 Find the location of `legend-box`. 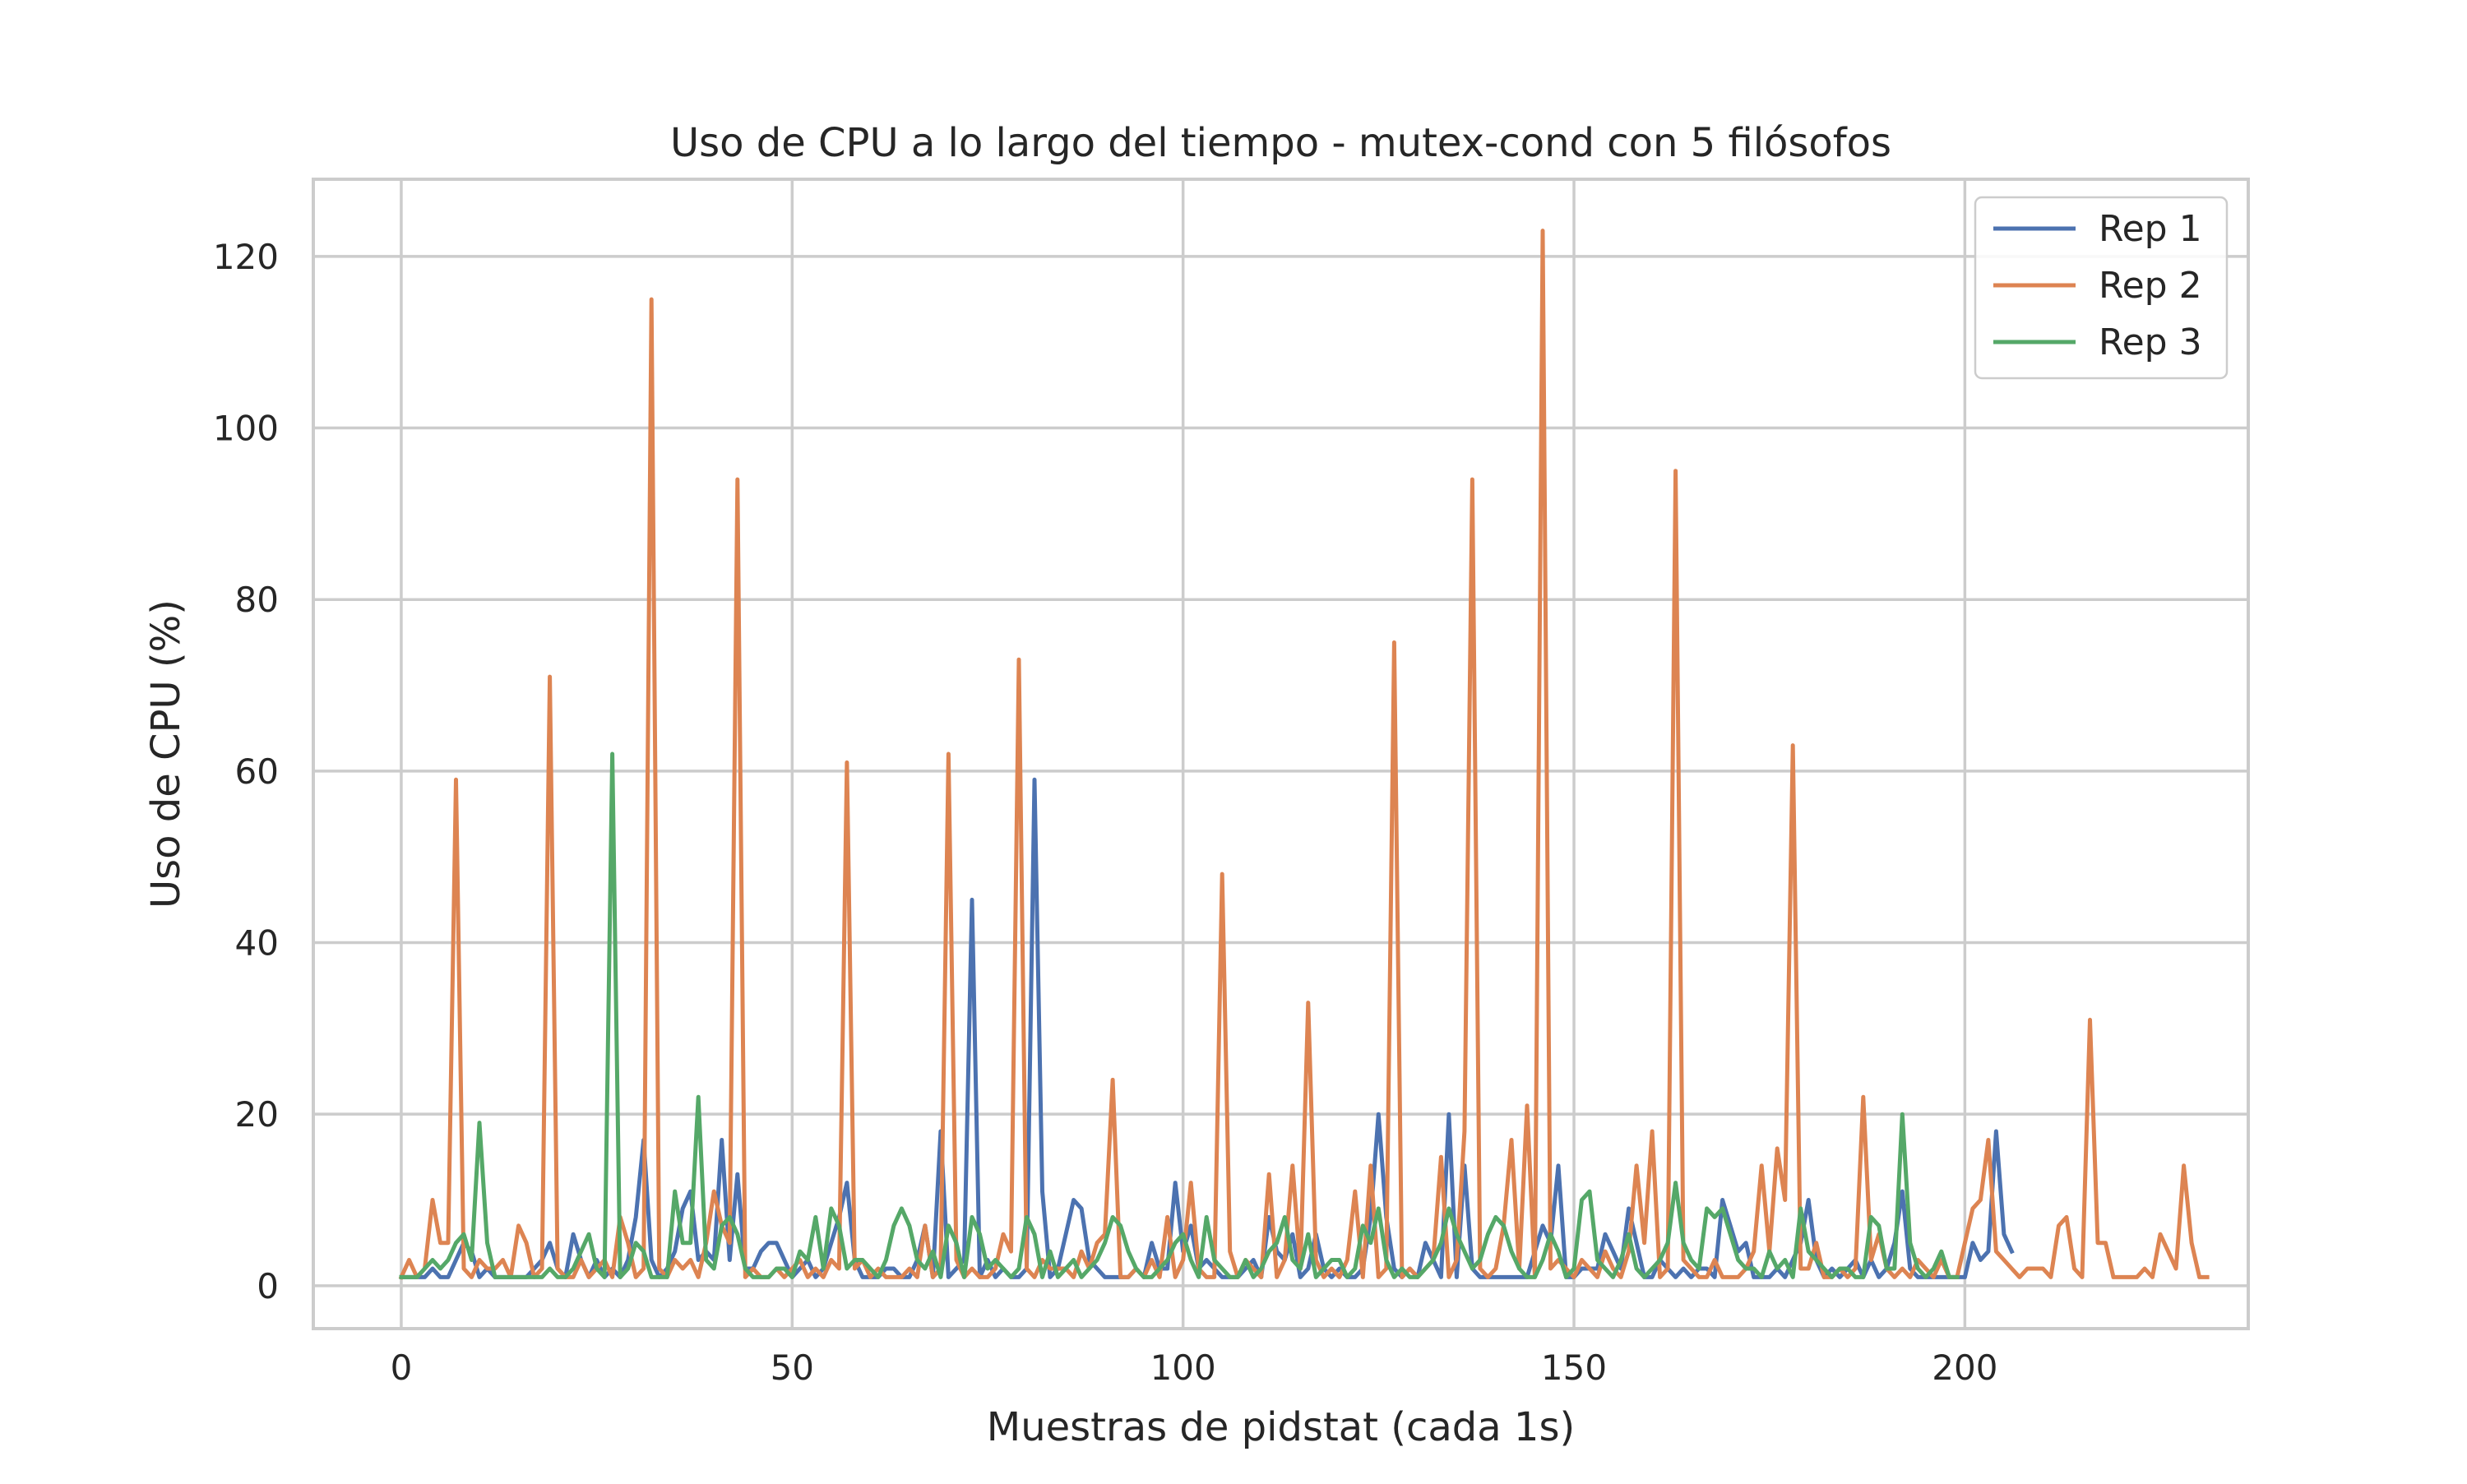

legend-box is located at coordinates (2101, 288).